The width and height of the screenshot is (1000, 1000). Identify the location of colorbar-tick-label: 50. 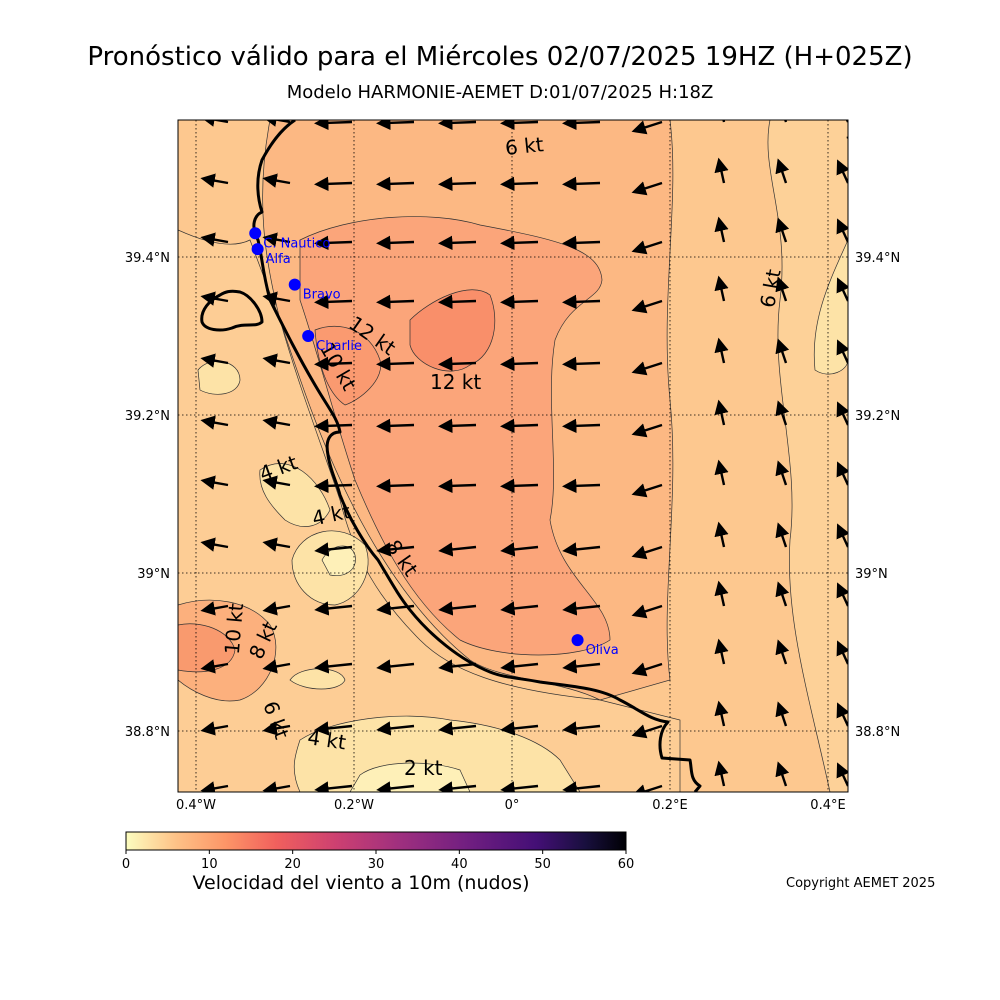
(542, 864).